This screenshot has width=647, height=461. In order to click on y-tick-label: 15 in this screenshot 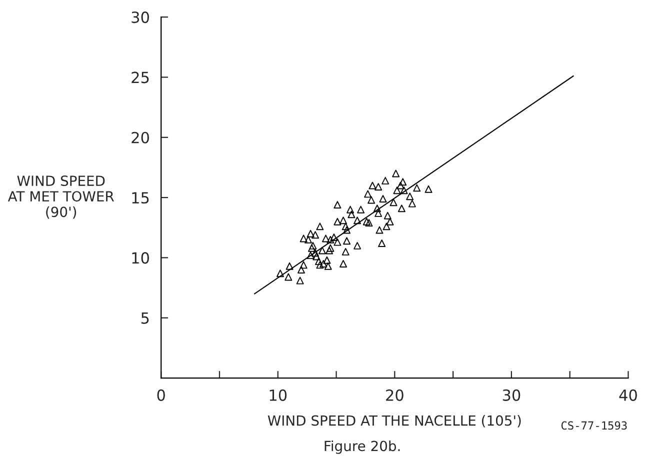, I will do `click(140, 198)`.